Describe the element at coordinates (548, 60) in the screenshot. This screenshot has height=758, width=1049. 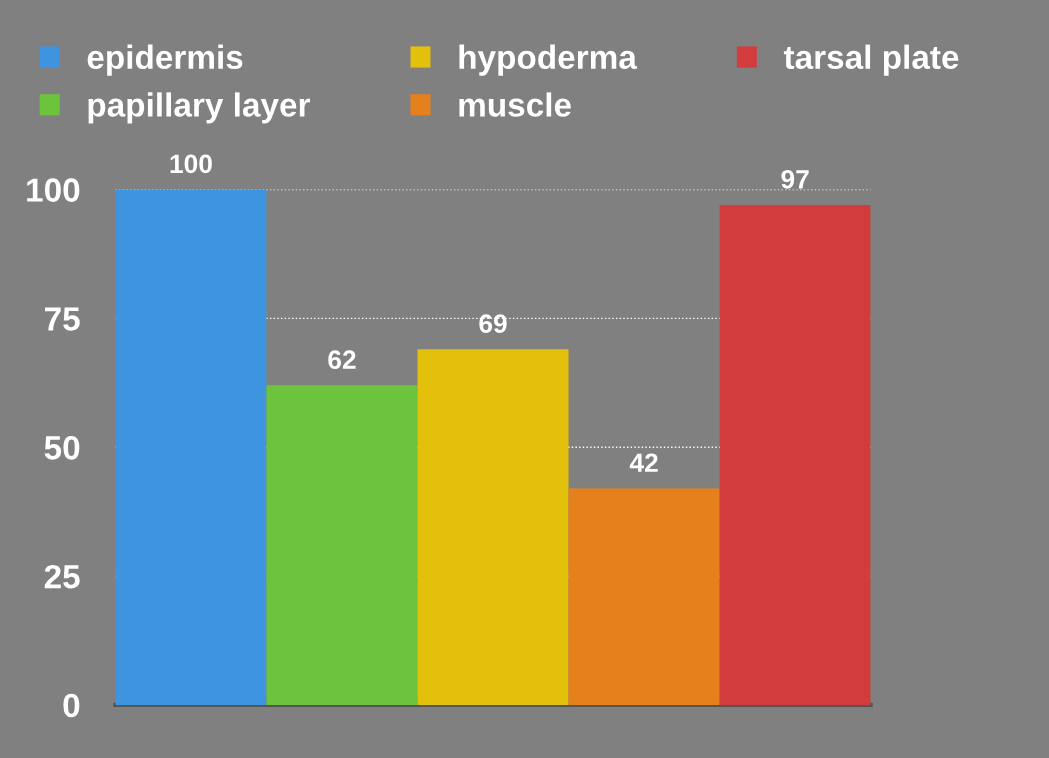
I see `legend-label: hypoderma` at that location.